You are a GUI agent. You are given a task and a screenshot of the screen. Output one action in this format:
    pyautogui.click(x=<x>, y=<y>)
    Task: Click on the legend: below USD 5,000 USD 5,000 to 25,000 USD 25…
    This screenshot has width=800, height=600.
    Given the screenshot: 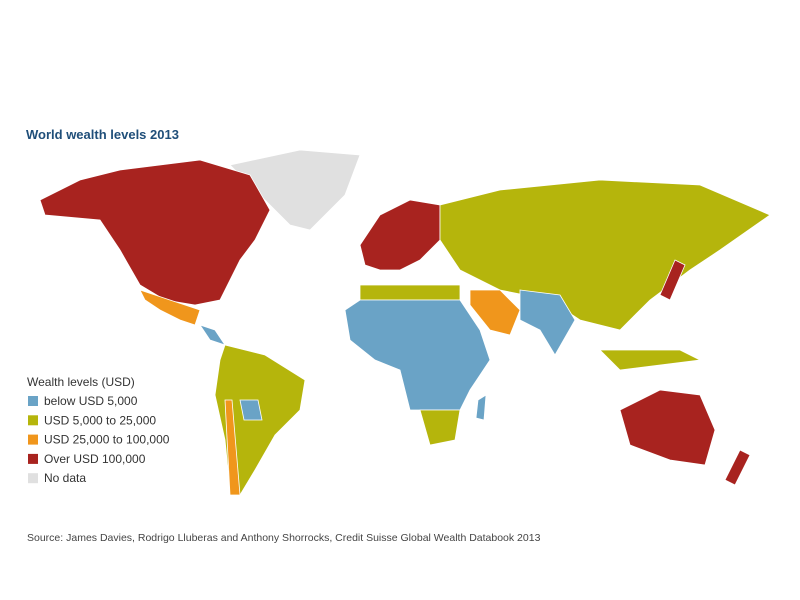 What is the action you would take?
    pyautogui.click(x=99, y=439)
    